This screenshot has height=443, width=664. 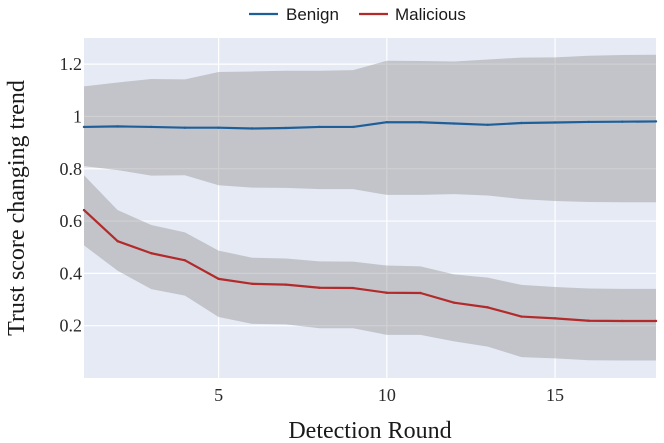 I want to click on x-tick-label: 5, so click(x=218, y=395).